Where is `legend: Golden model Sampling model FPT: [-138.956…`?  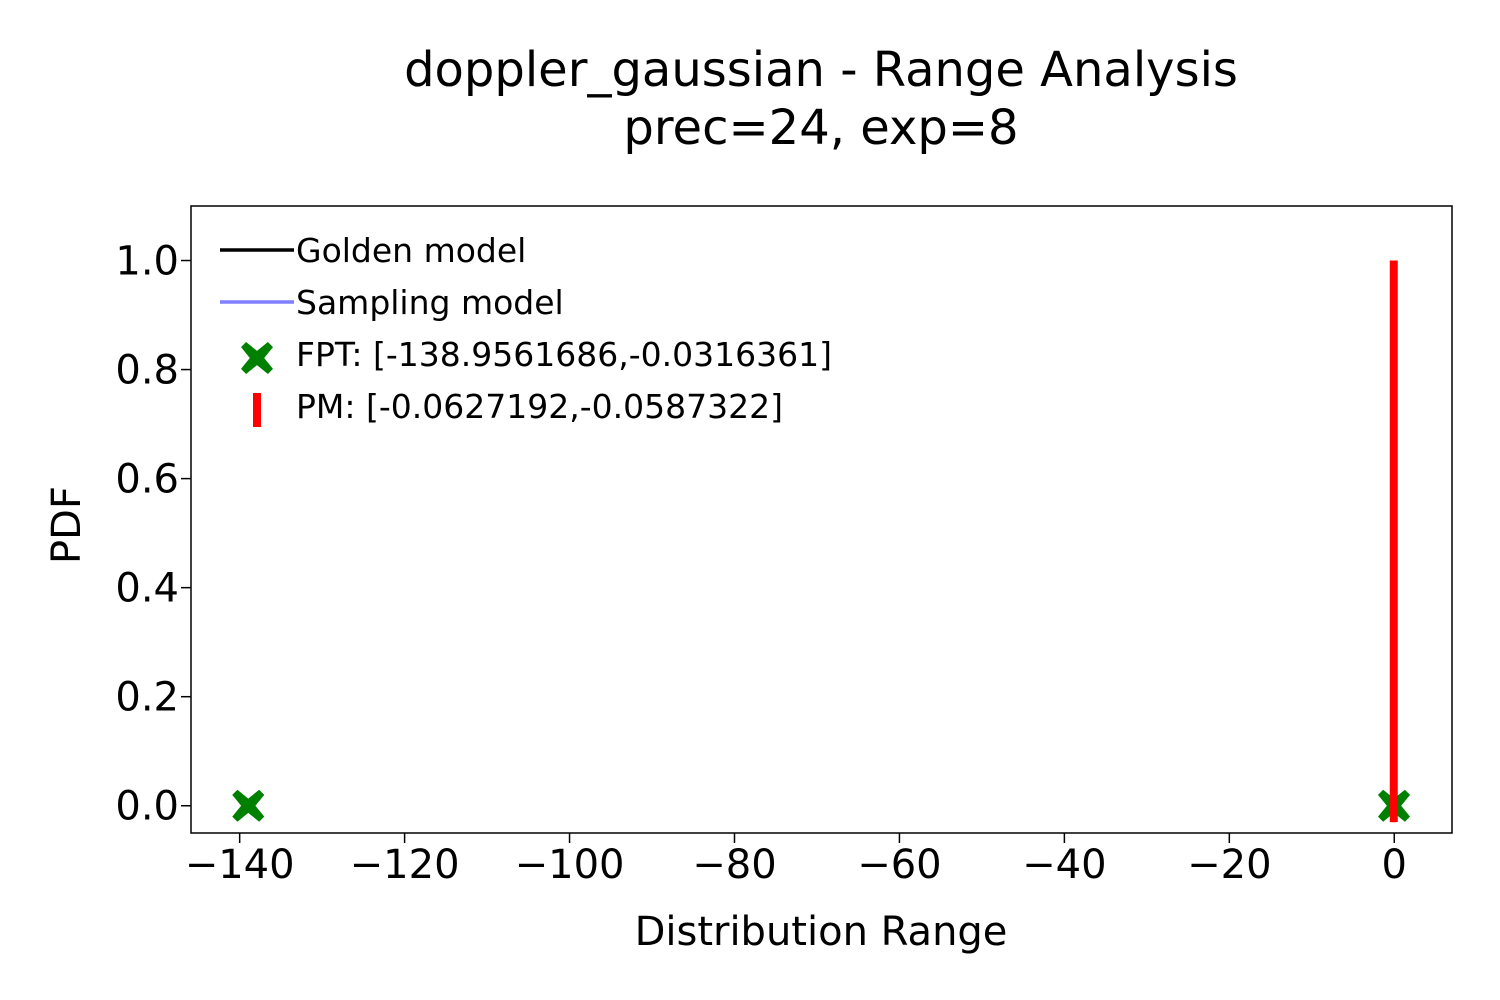
legend: Golden model Sampling model FPT: [-138.956… is located at coordinates (526, 329).